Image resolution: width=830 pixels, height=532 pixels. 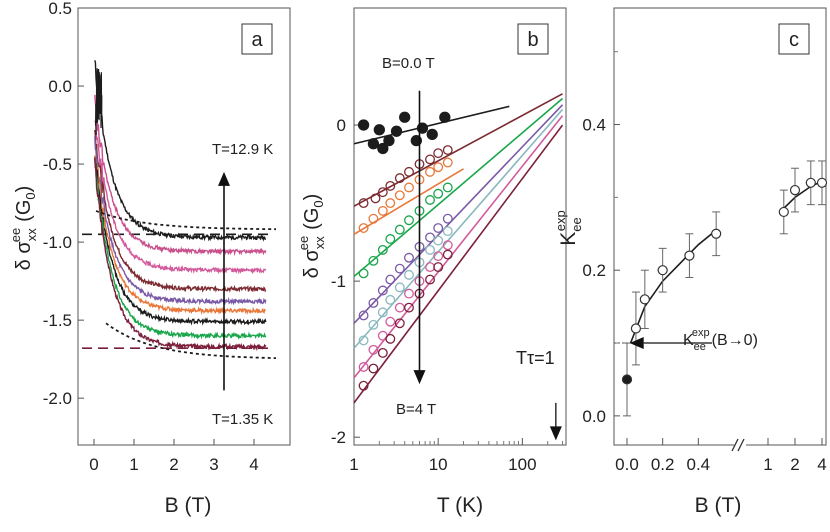 I want to click on curve-c2, so click(x=180, y=175).